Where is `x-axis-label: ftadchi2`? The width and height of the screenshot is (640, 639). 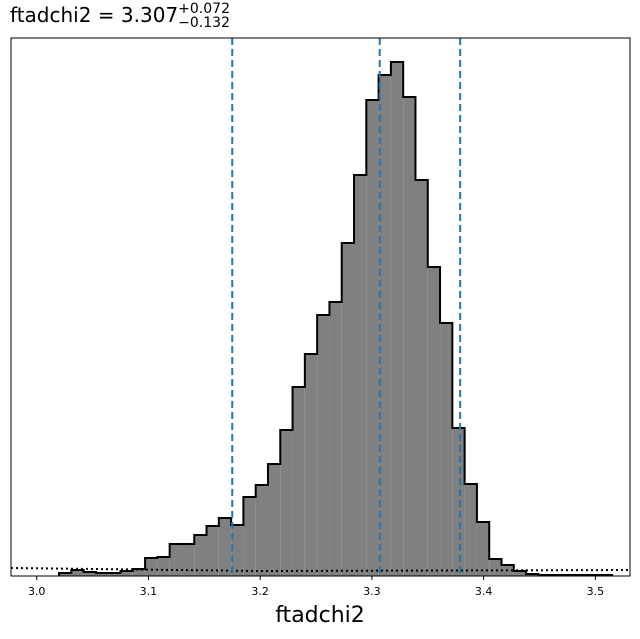 x-axis-label: ftadchi2 is located at coordinates (320, 615).